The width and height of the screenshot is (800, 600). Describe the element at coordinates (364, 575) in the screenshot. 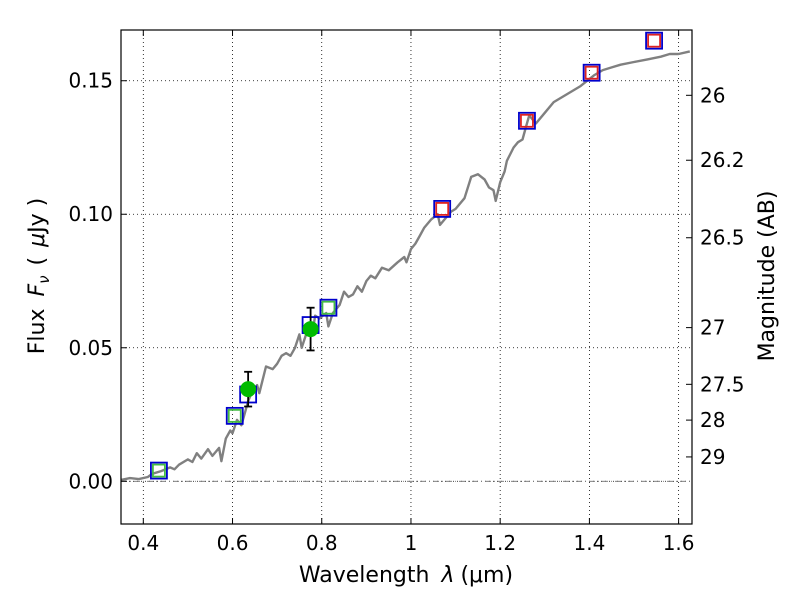

I see `x-axis-label-text: Wavelength` at that location.